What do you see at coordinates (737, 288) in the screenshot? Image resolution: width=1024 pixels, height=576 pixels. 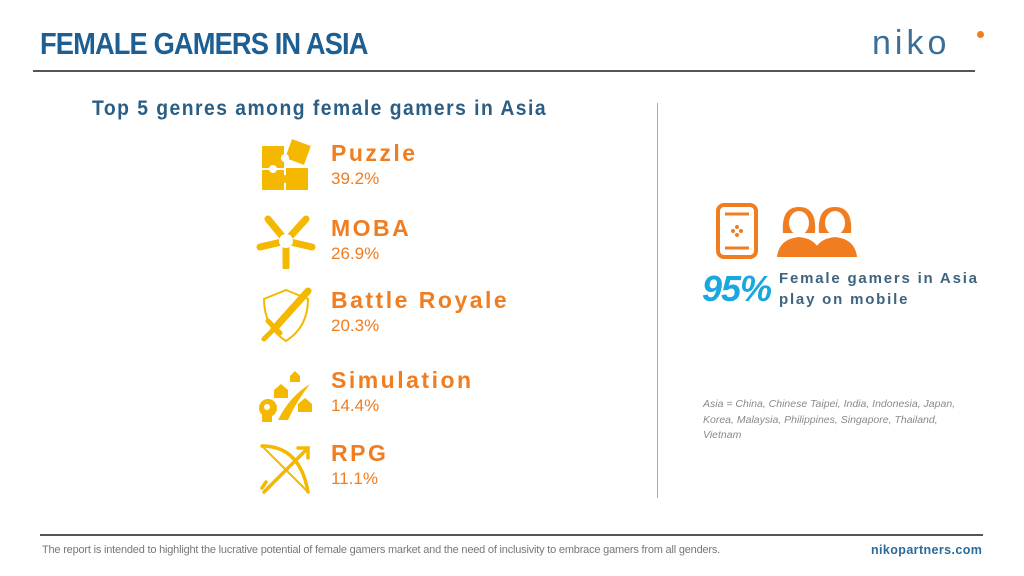 I see `mobile-percent: 95%` at bounding box center [737, 288].